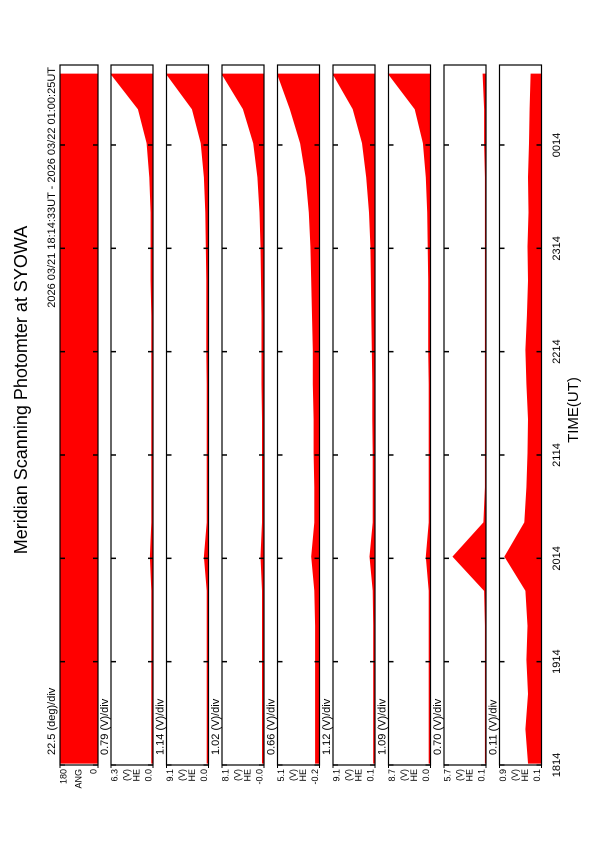  I want to click on y-tick-label: 0.9, so click(503, 775).